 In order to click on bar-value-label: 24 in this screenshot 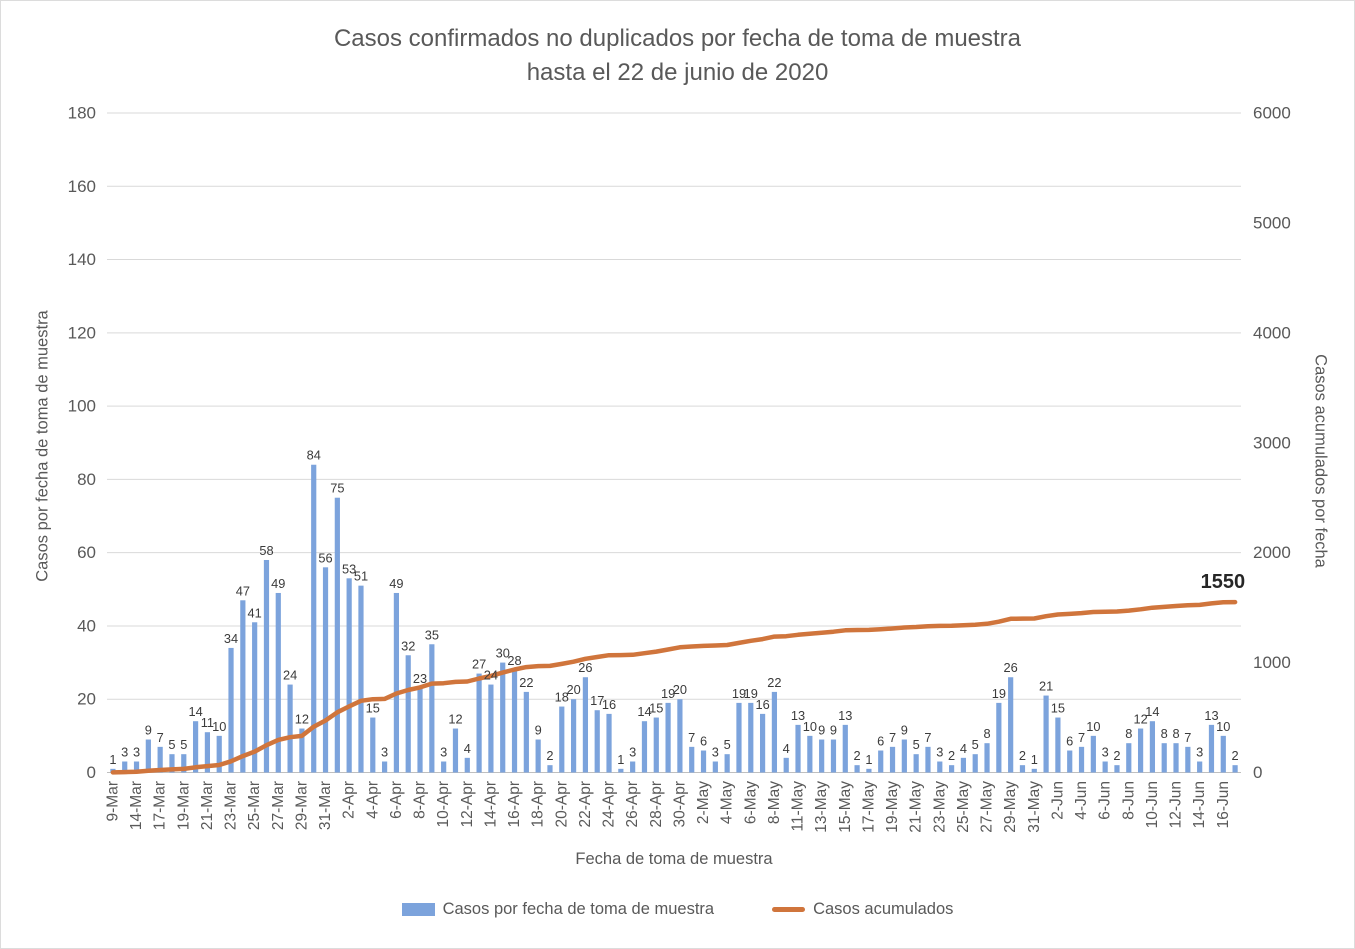, I will do `click(290, 675)`.